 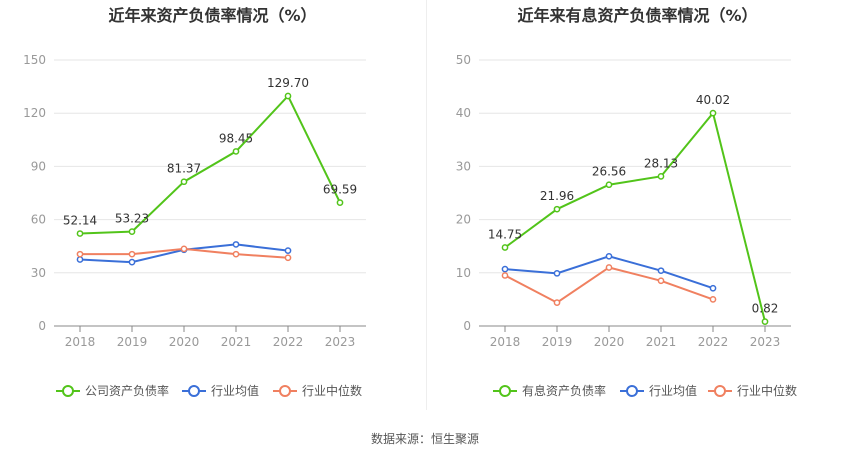 What do you see at coordinates (661, 163) in the screenshot?
I see `data-label: 28.13` at bounding box center [661, 163].